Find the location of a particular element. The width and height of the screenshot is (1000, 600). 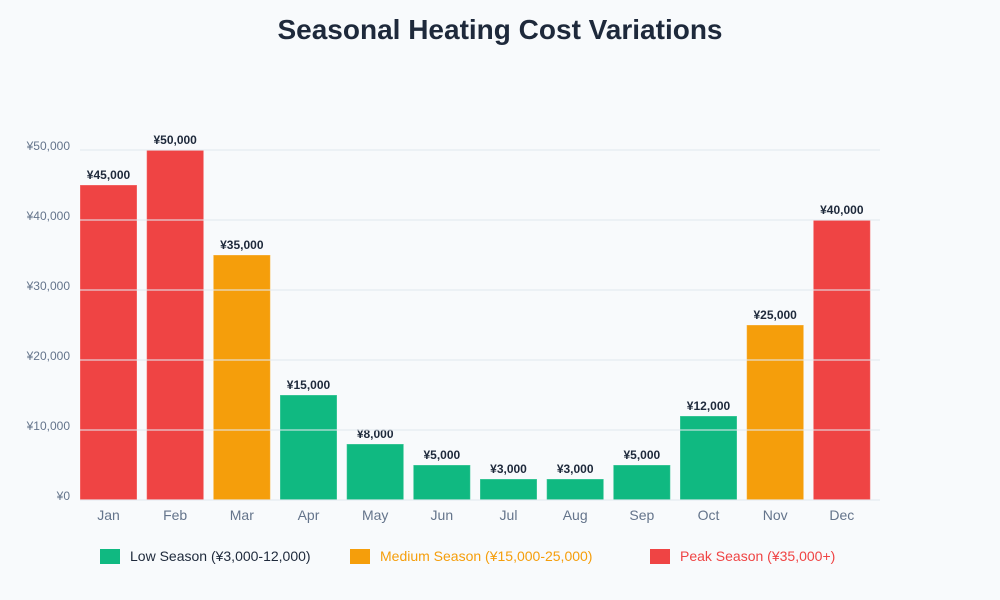

y-tick-label: ¥50,000 is located at coordinates (48, 146).